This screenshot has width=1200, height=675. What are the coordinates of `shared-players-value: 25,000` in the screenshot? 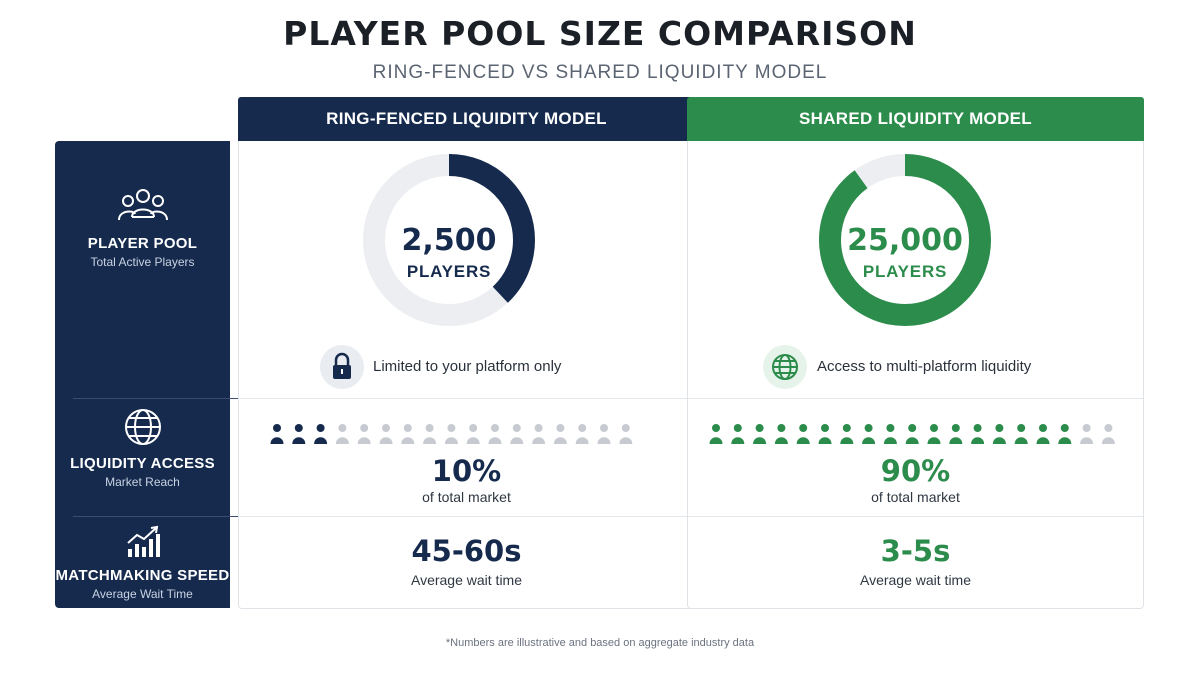 It's located at (905, 240).